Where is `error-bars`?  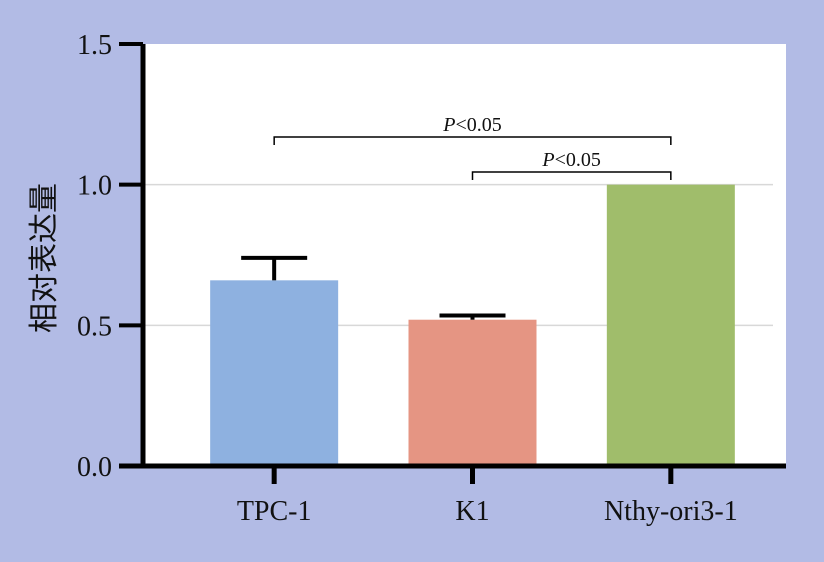 error-bars is located at coordinates (373, 287).